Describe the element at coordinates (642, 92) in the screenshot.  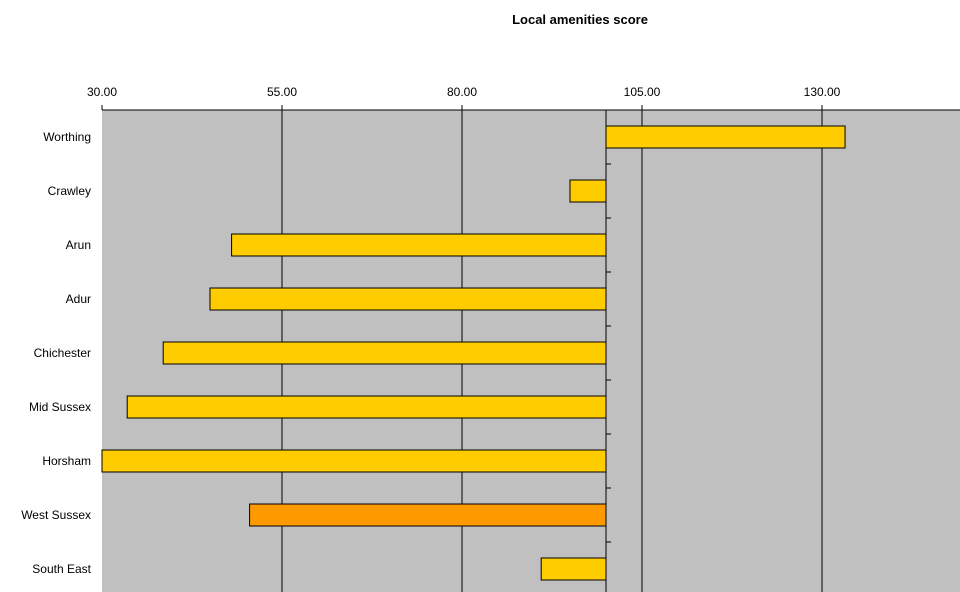
I see `x-tick-label: 105.00` at that location.